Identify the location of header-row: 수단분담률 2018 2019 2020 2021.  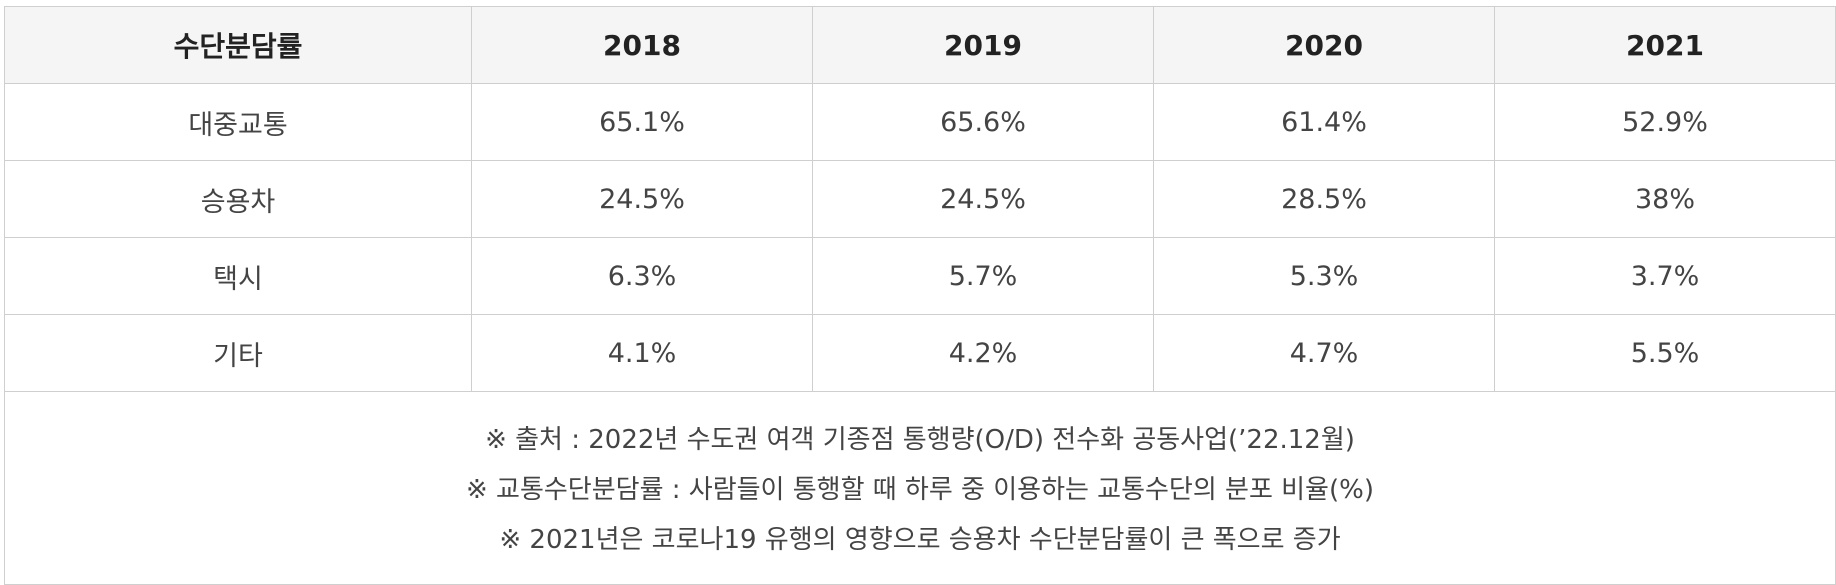
(920, 45).